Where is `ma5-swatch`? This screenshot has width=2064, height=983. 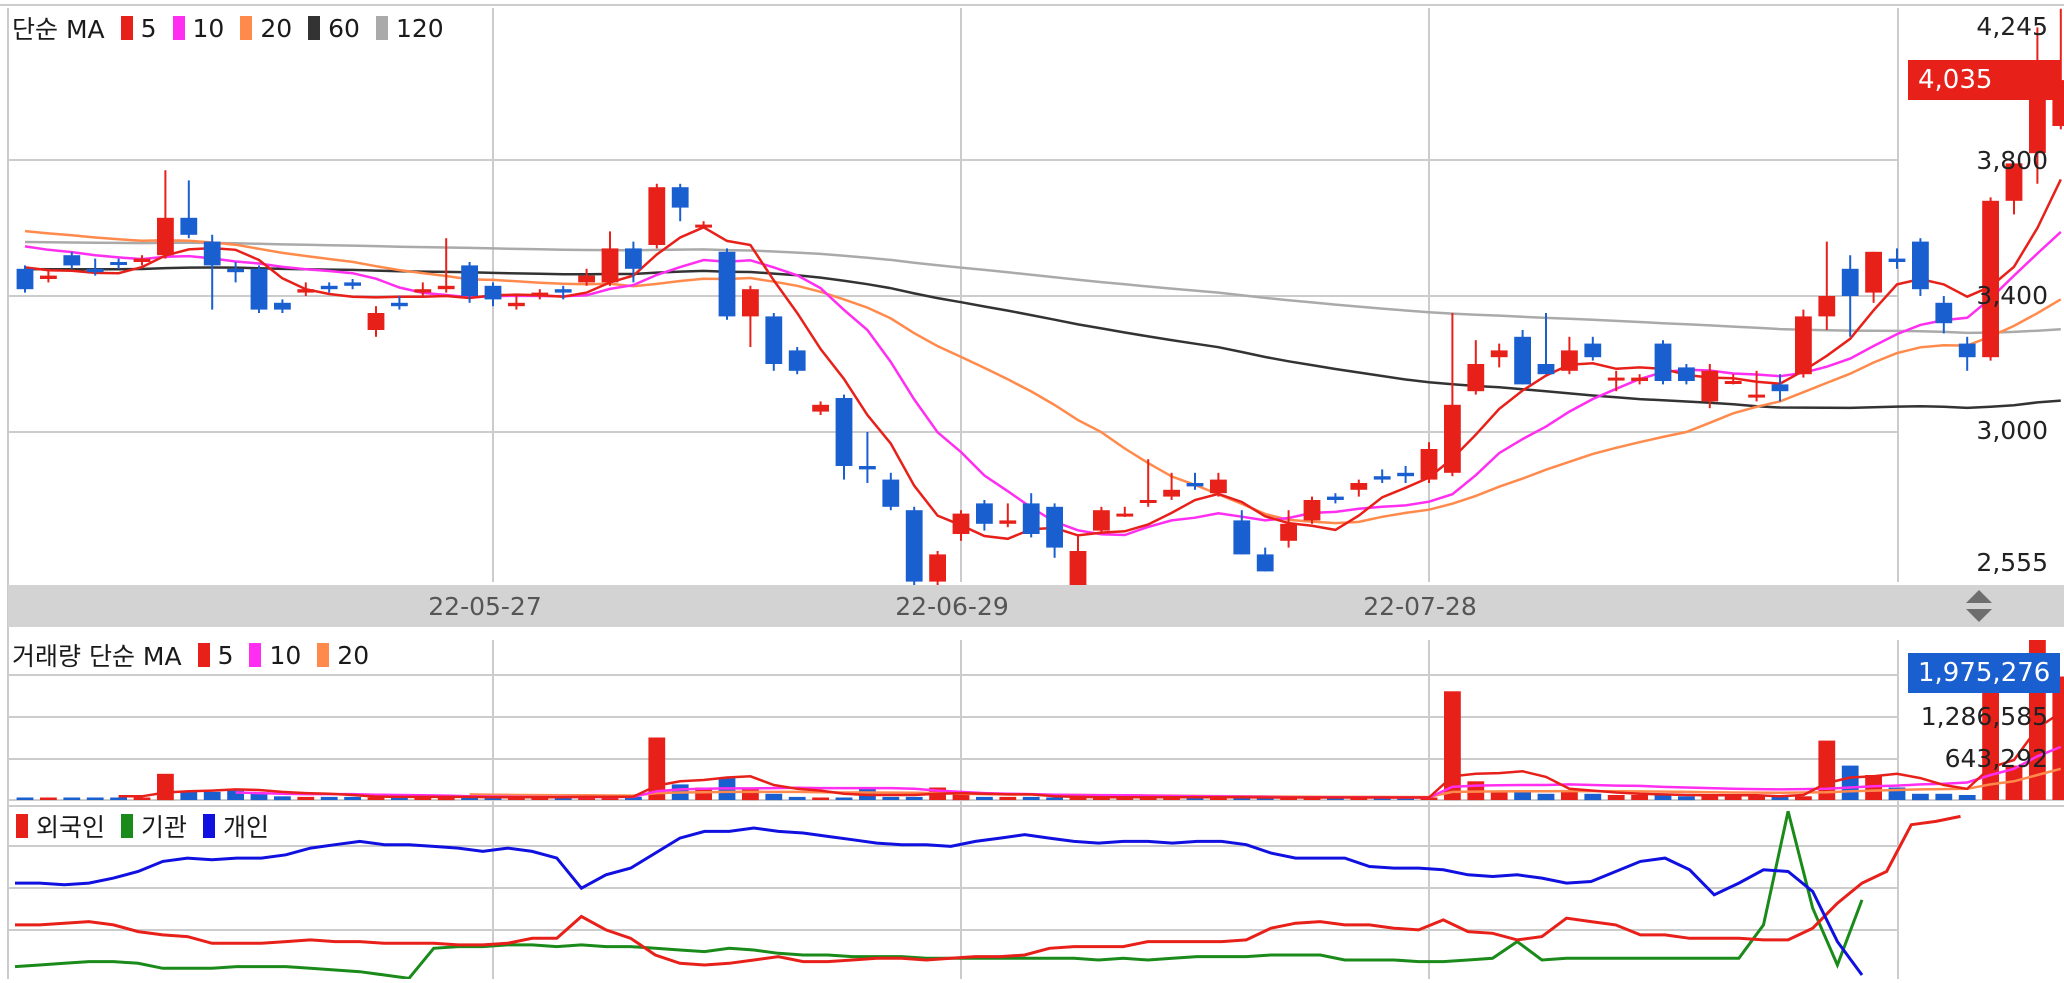
ma5-swatch is located at coordinates (126, 28).